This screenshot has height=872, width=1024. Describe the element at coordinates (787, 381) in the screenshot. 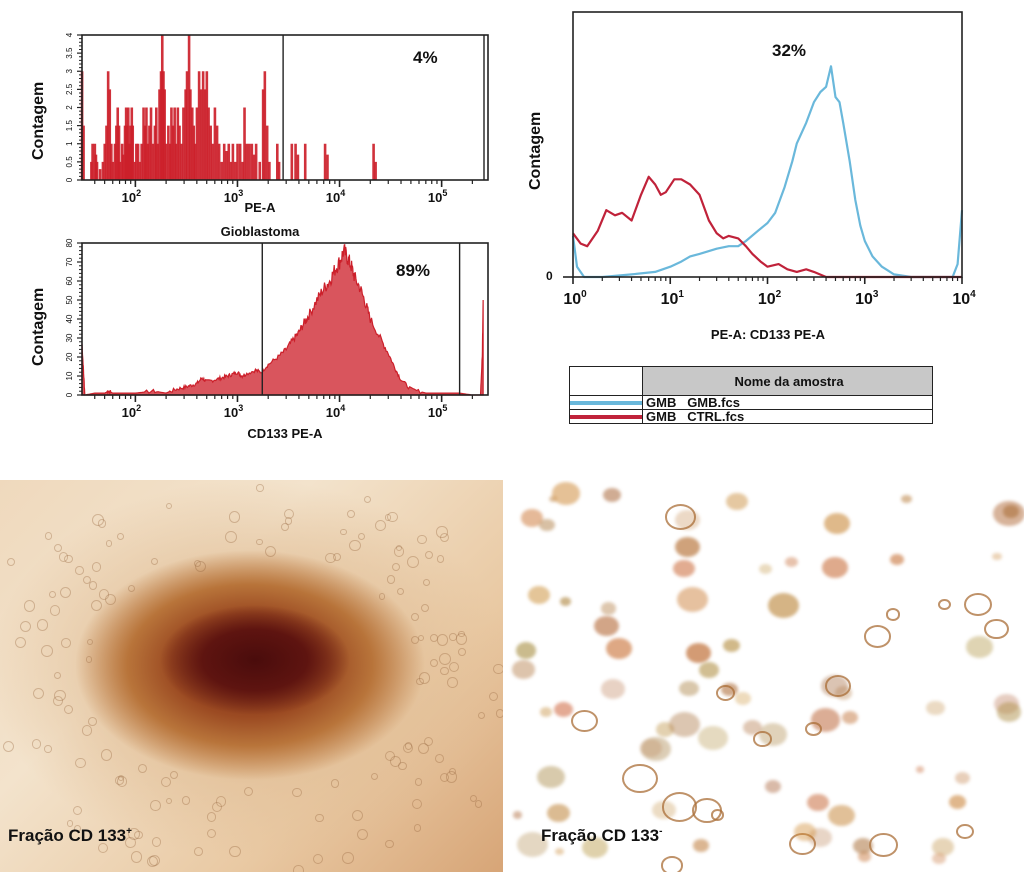

I see `legend-header: Nome da amostra` at that location.